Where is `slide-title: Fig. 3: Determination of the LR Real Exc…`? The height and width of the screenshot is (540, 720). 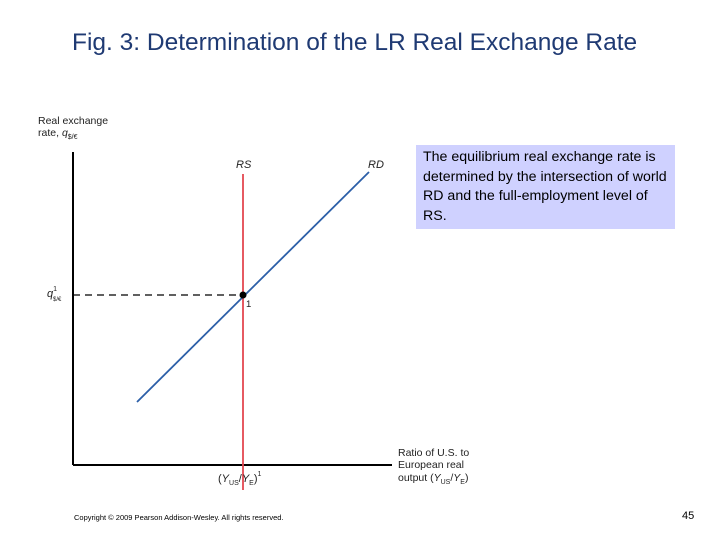
slide-title: Fig. 3: Determination of the LR Real Exc… is located at coordinates (355, 42).